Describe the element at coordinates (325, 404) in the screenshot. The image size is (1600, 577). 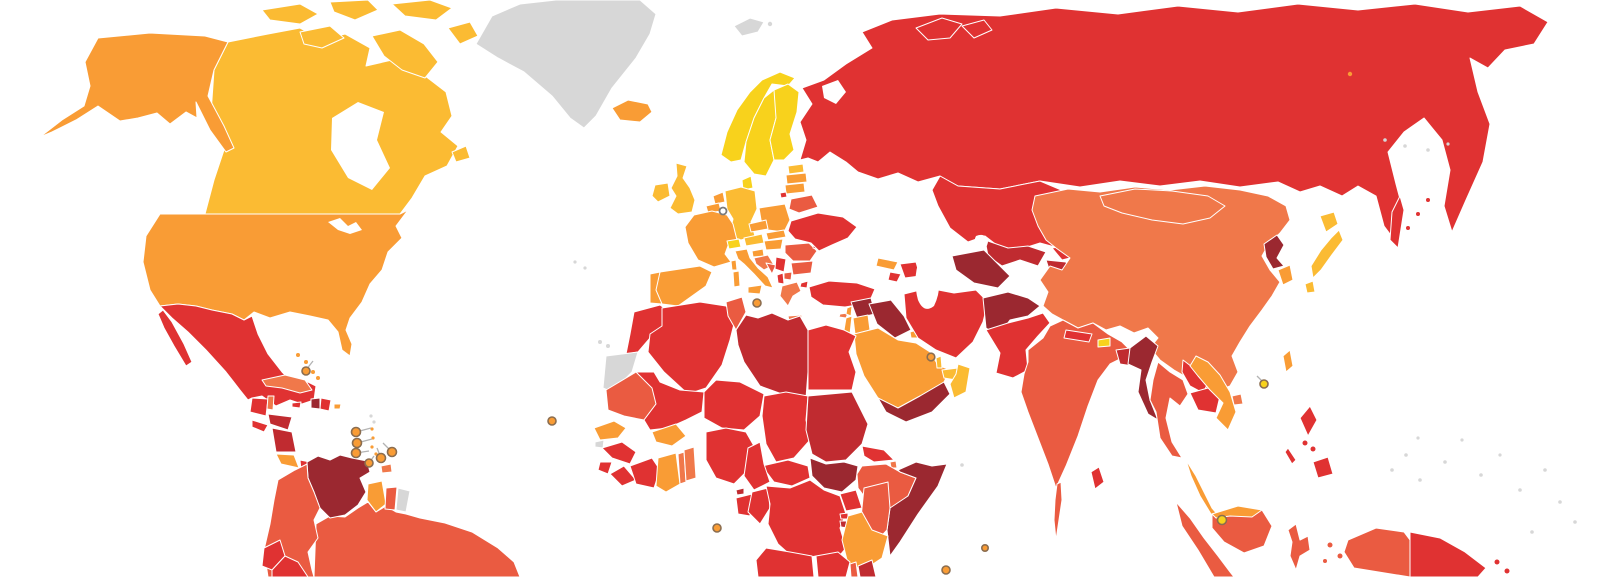
I see `country-dominican-republic` at that location.